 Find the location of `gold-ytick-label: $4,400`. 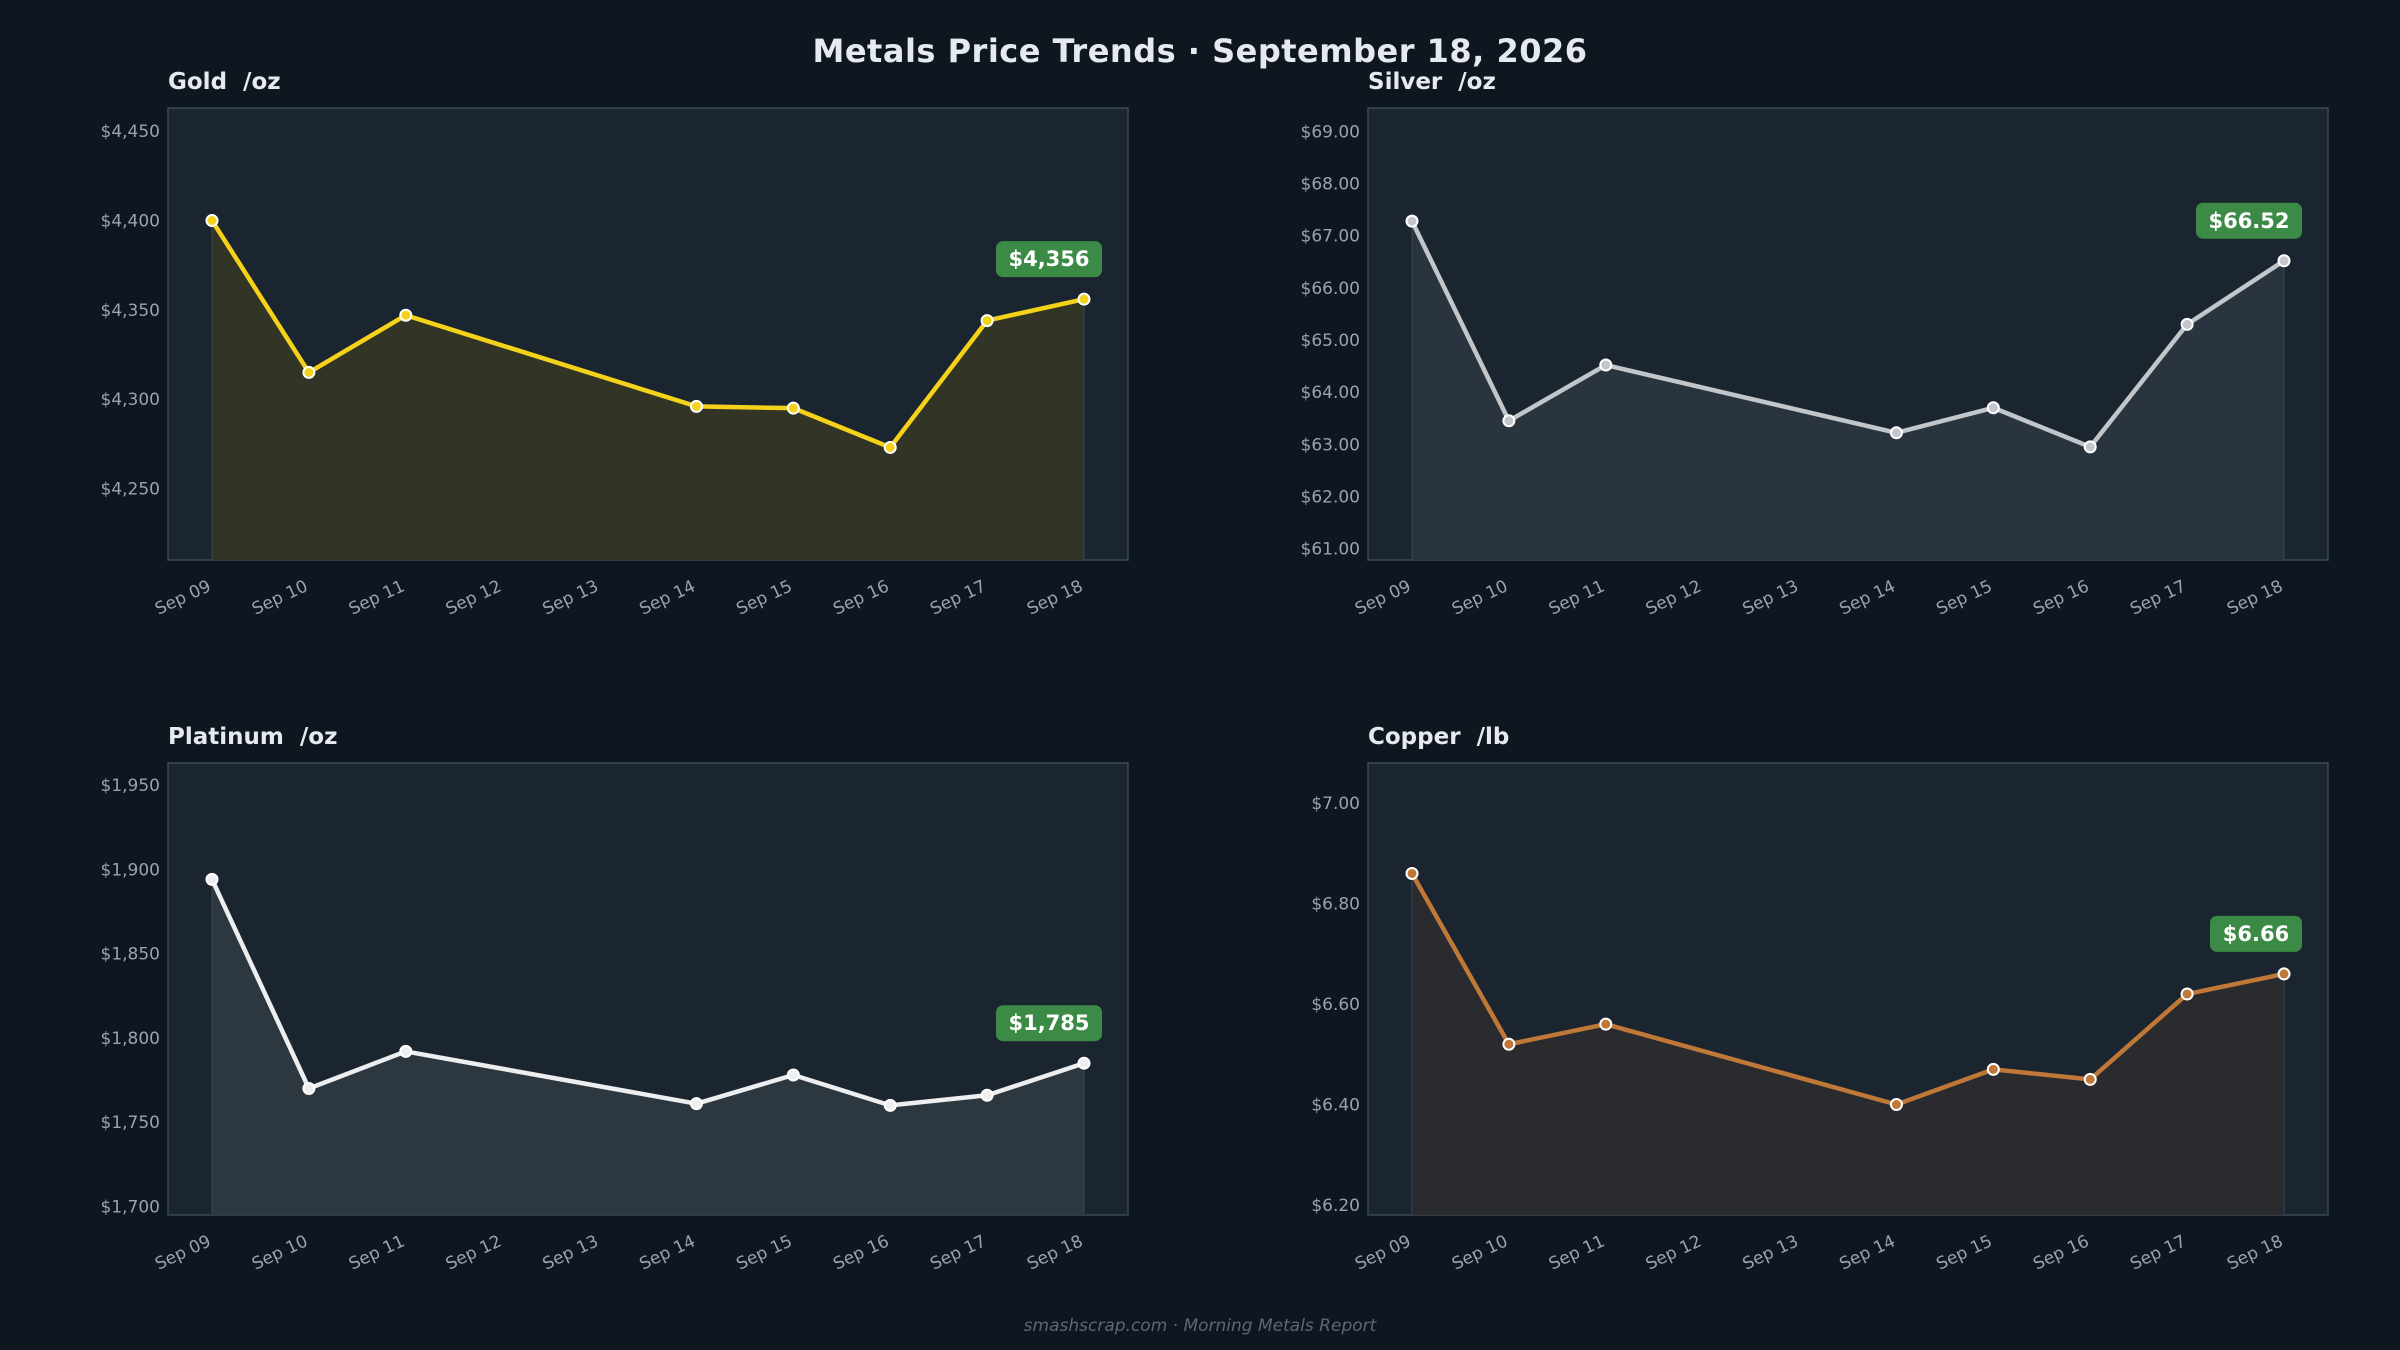

gold-ytick-label: $4,400 is located at coordinates (130, 222).